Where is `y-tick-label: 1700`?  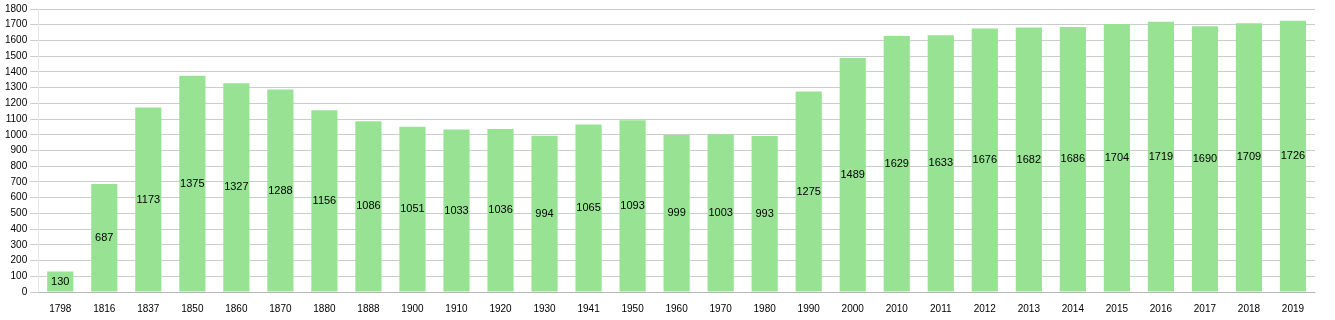
y-tick-label: 1700 is located at coordinates (16, 24).